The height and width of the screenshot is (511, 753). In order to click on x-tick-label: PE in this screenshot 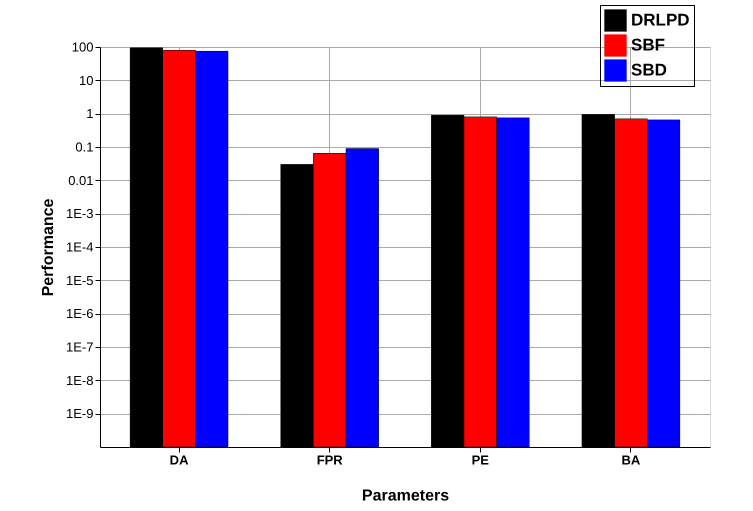, I will do `click(481, 460)`.